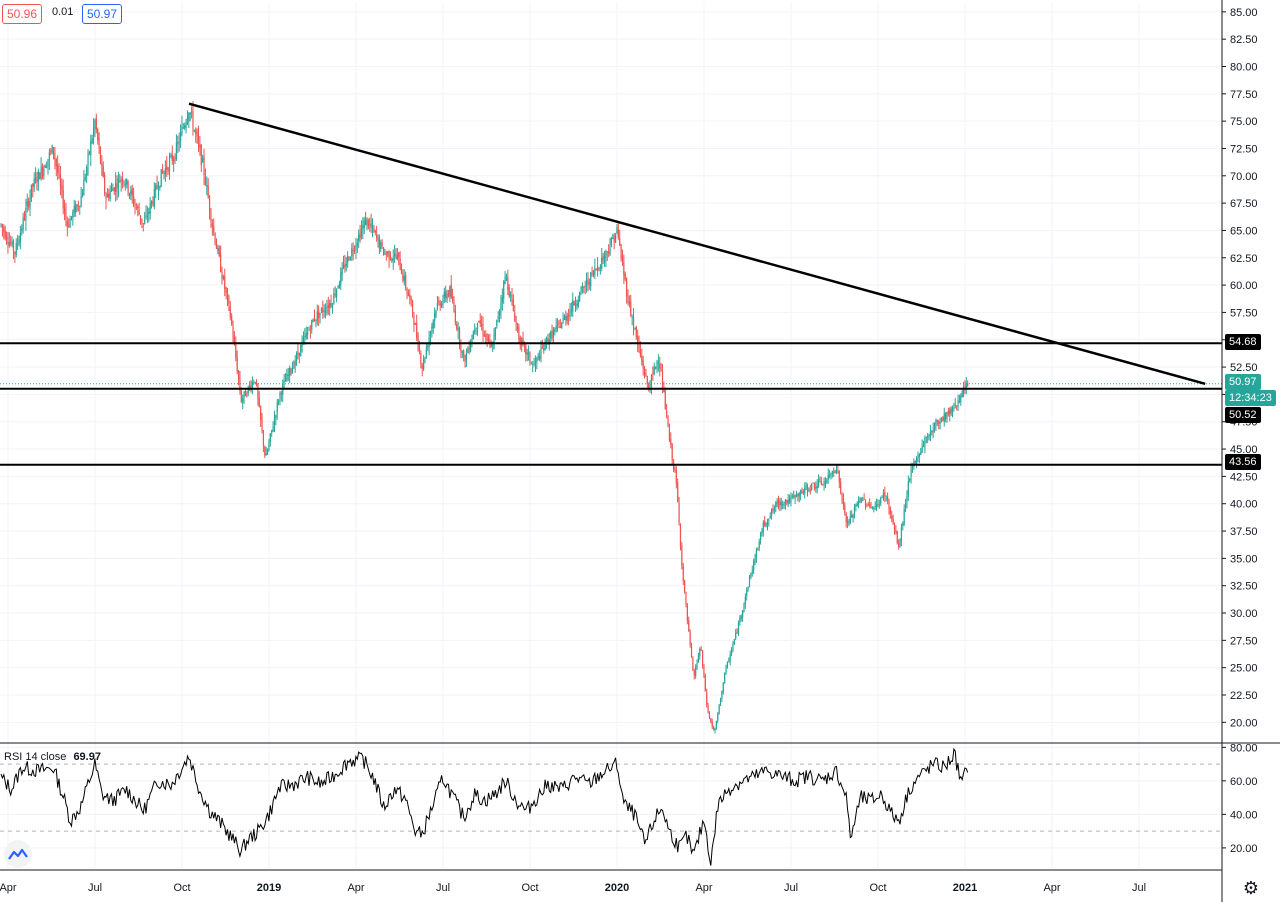 This screenshot has width=1280, height=902. I want to click on logo-icon, so click(18, 854).